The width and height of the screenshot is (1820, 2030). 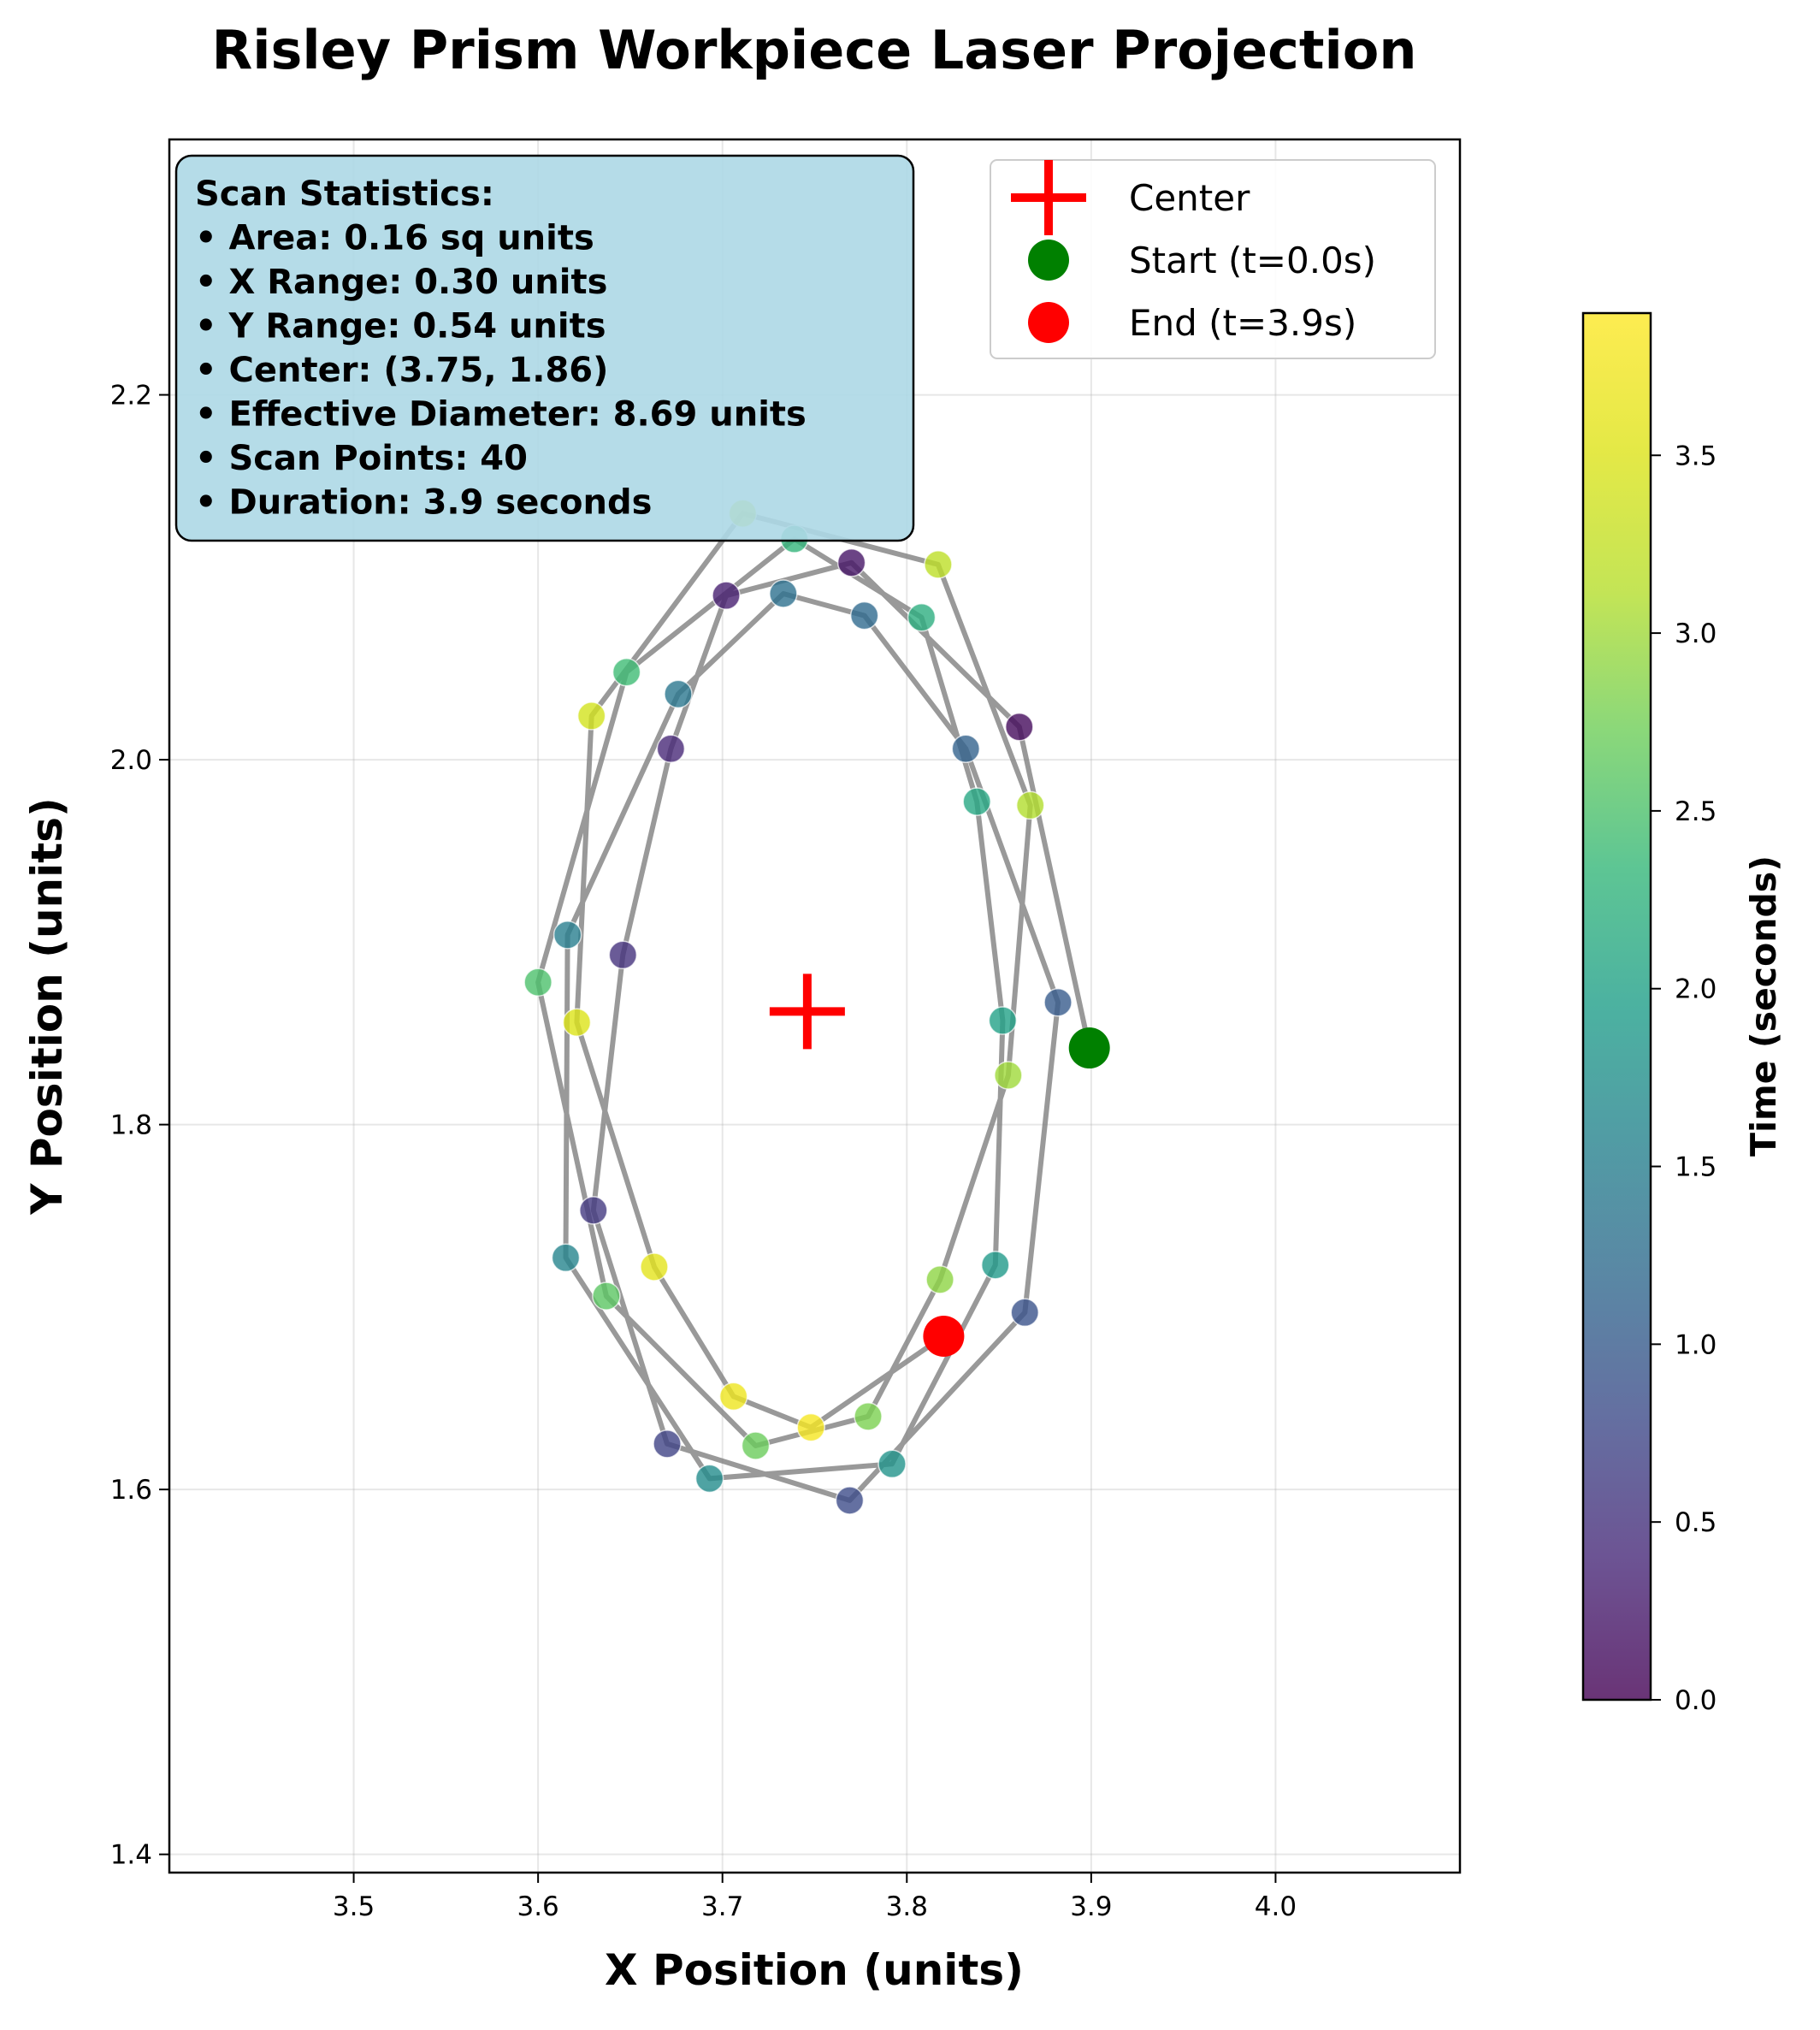 What do you see at coordinates (1696, 456) in the screenshot?
I see `colorbar-tick-label: 3.5` at bounding box center [1696, 456].